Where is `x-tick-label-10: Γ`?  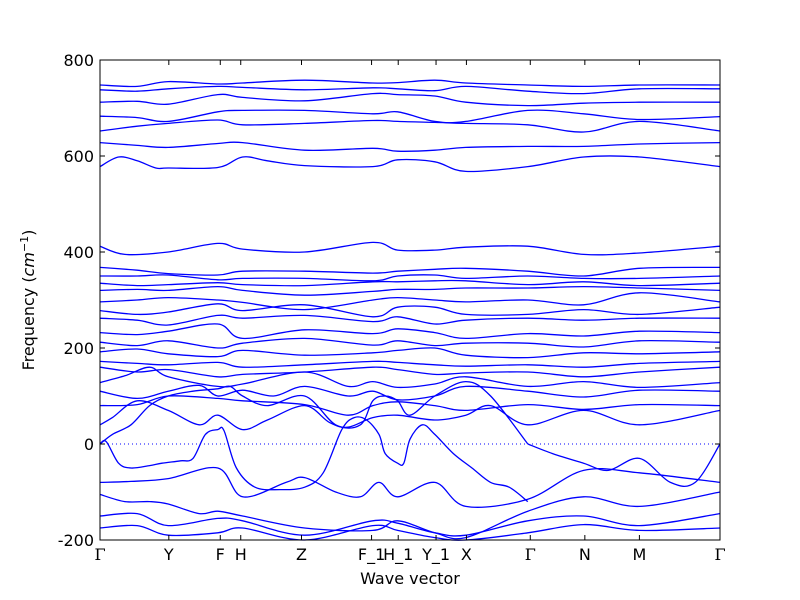 x-tick-label-10: Γ is located at coordinates (530, 554).